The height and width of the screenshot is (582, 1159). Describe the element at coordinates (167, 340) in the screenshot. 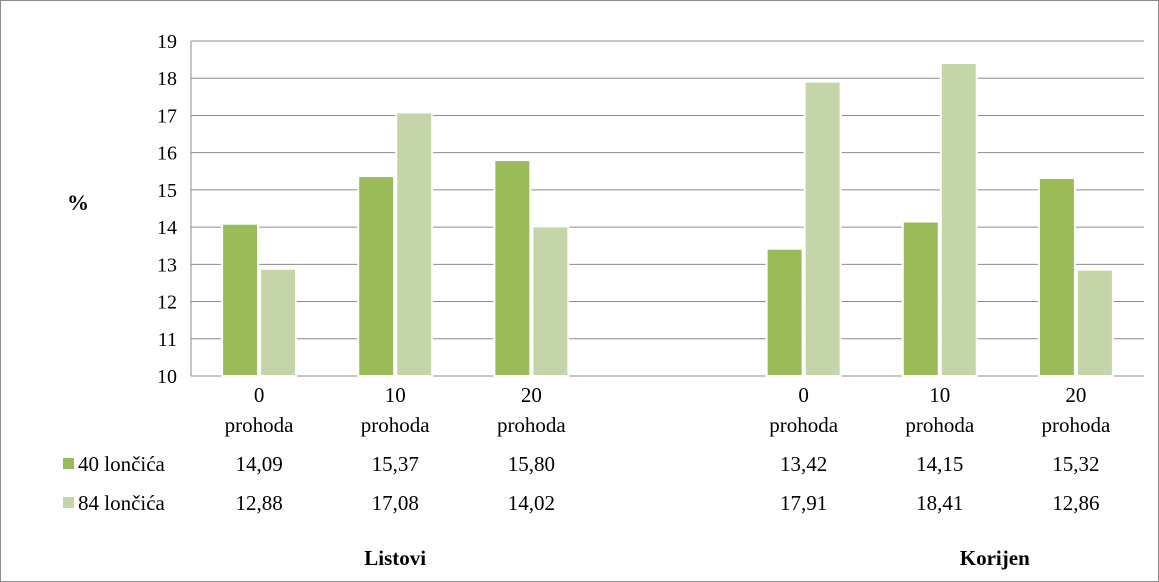

I see `y-tick-label: 11` at that location.